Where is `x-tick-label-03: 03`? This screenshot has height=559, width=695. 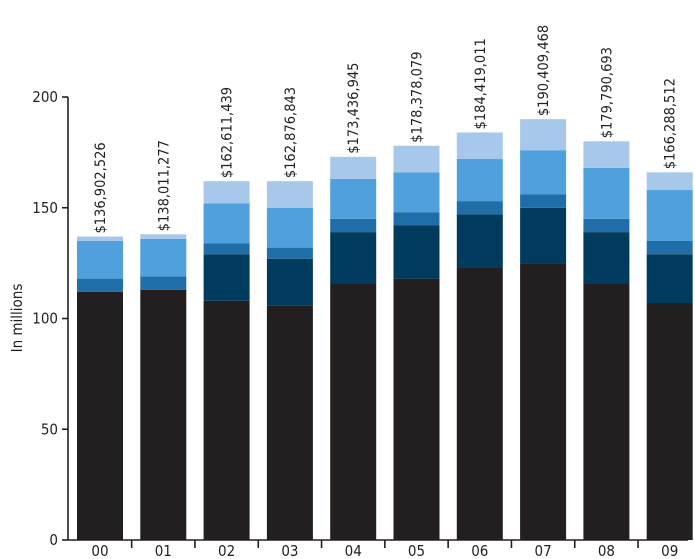
x-tick-label-03: 03 is located at coordinates (289, 550).